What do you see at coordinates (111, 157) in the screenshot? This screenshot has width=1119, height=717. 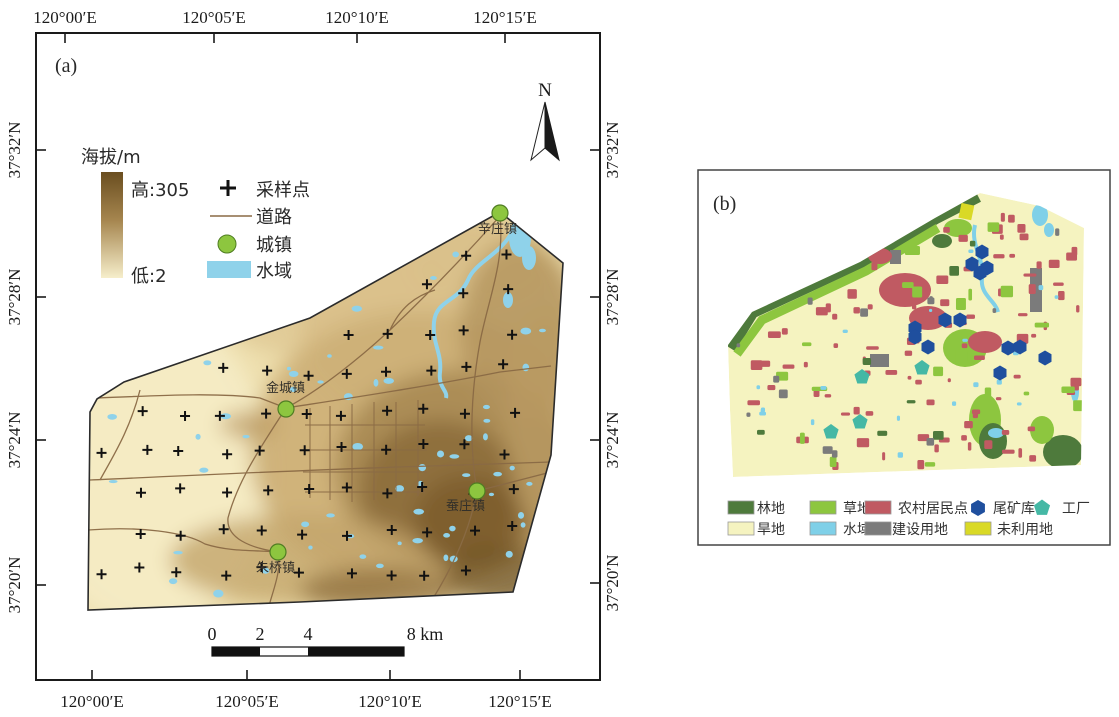 I see `elevation-legend-title: 海拔/m` at bounding box center [111, 157].